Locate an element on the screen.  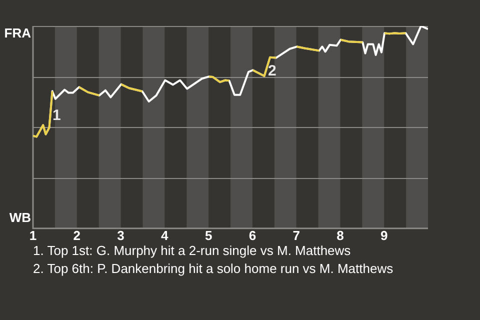
annotation: 1 is located at coordinates (56, 115).